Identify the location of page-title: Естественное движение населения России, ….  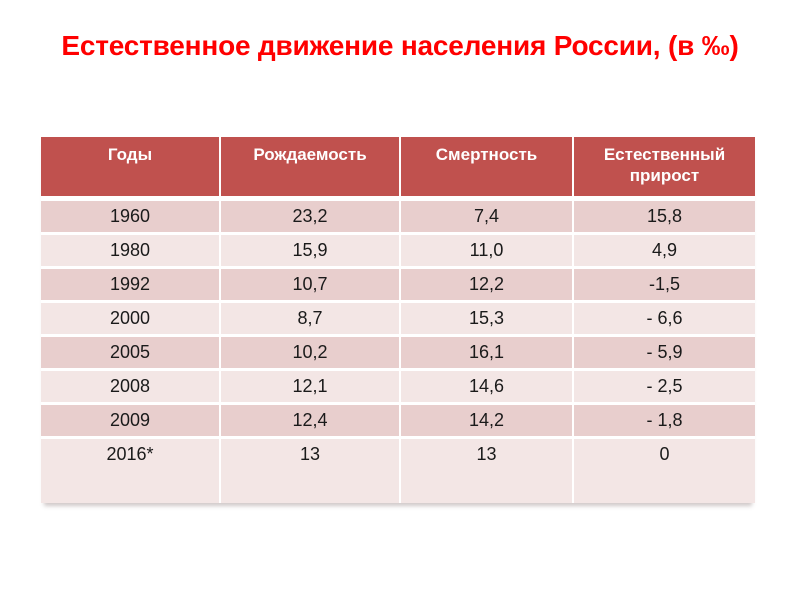
(400, 45).